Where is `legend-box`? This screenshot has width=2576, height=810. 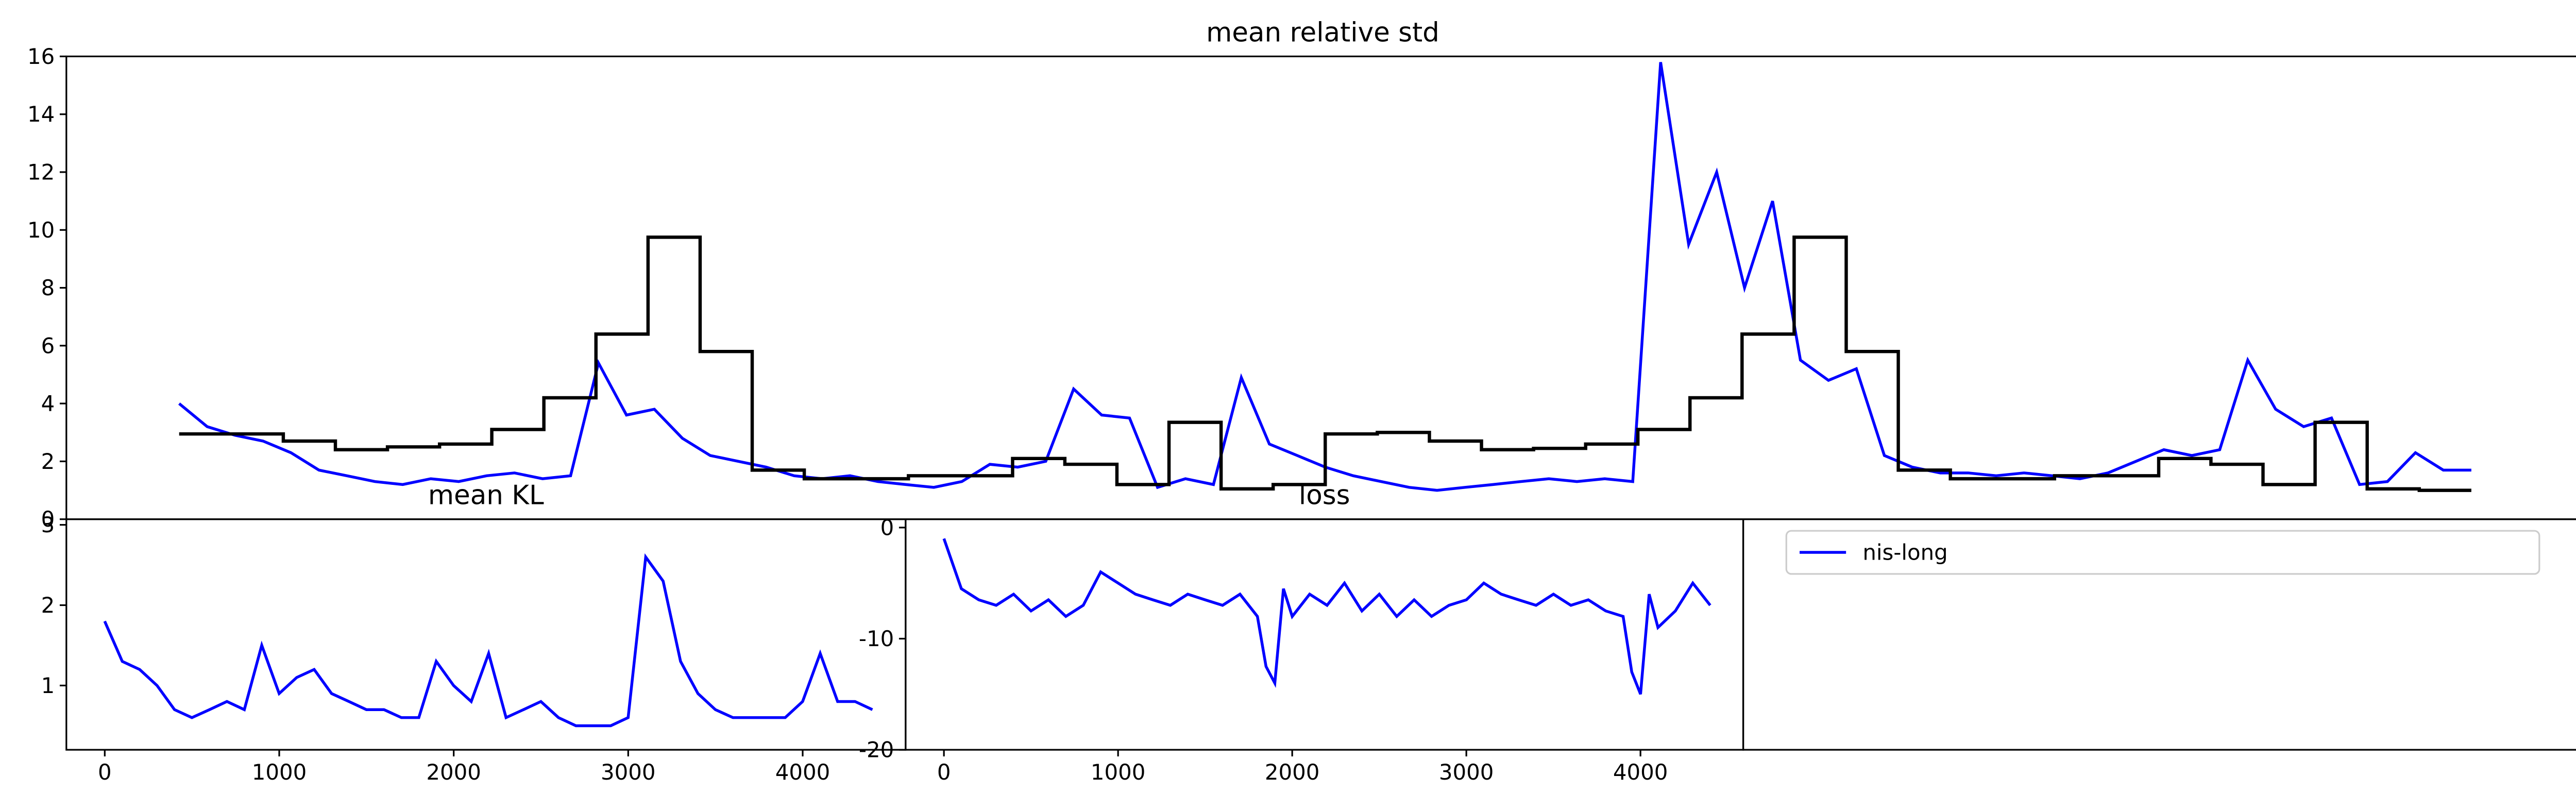 legend-box is located at coordinates (2162, 552).